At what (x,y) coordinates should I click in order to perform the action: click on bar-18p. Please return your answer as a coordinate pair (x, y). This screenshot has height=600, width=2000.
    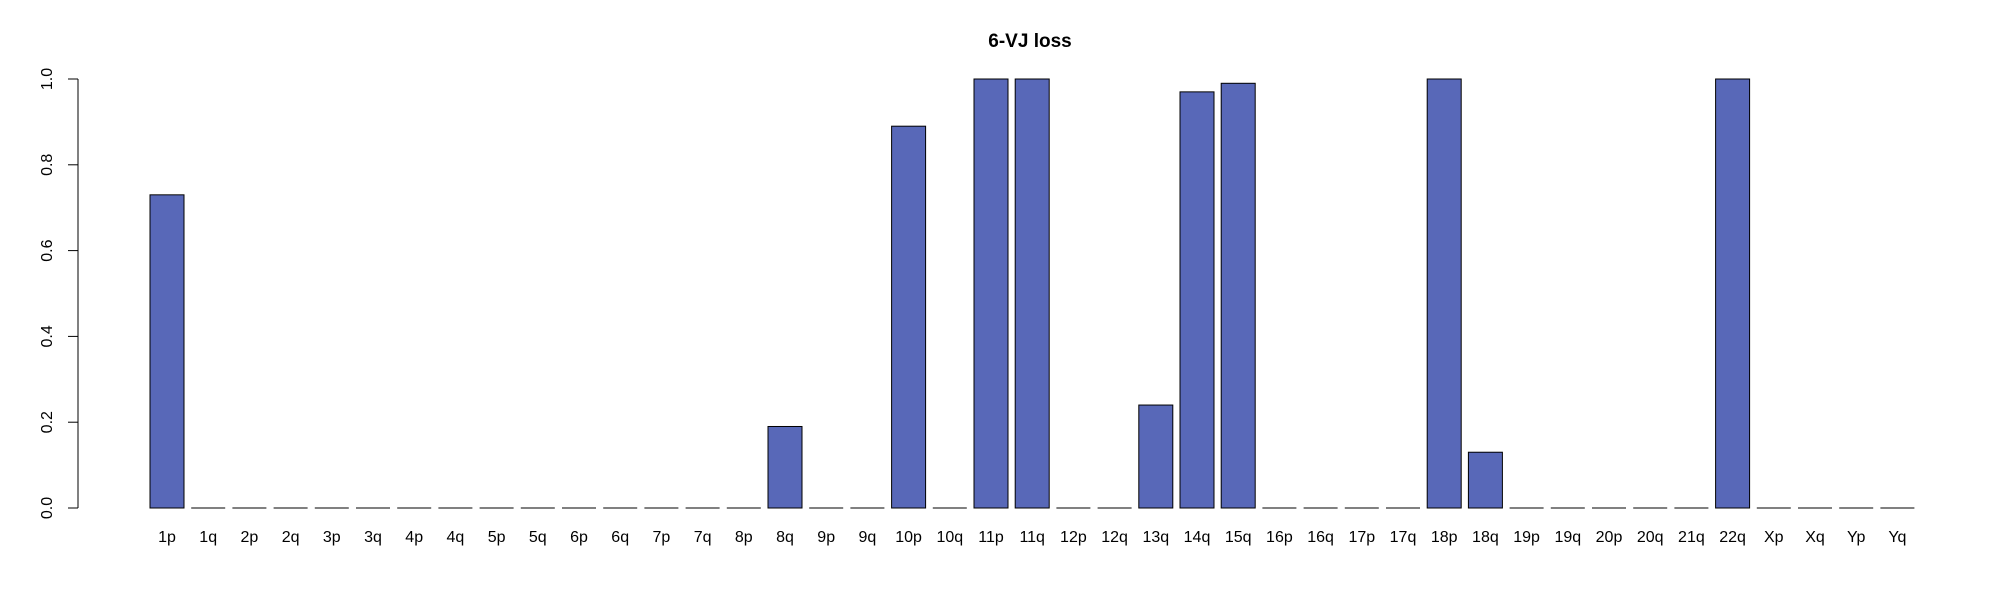
    Looking at the image, I should click on (1444, 293).